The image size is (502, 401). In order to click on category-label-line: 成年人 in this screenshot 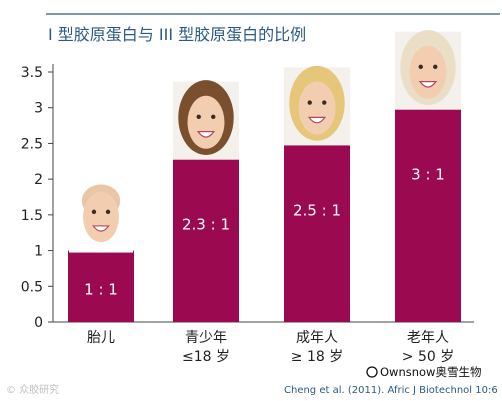, I will do `click(317, 338)`.